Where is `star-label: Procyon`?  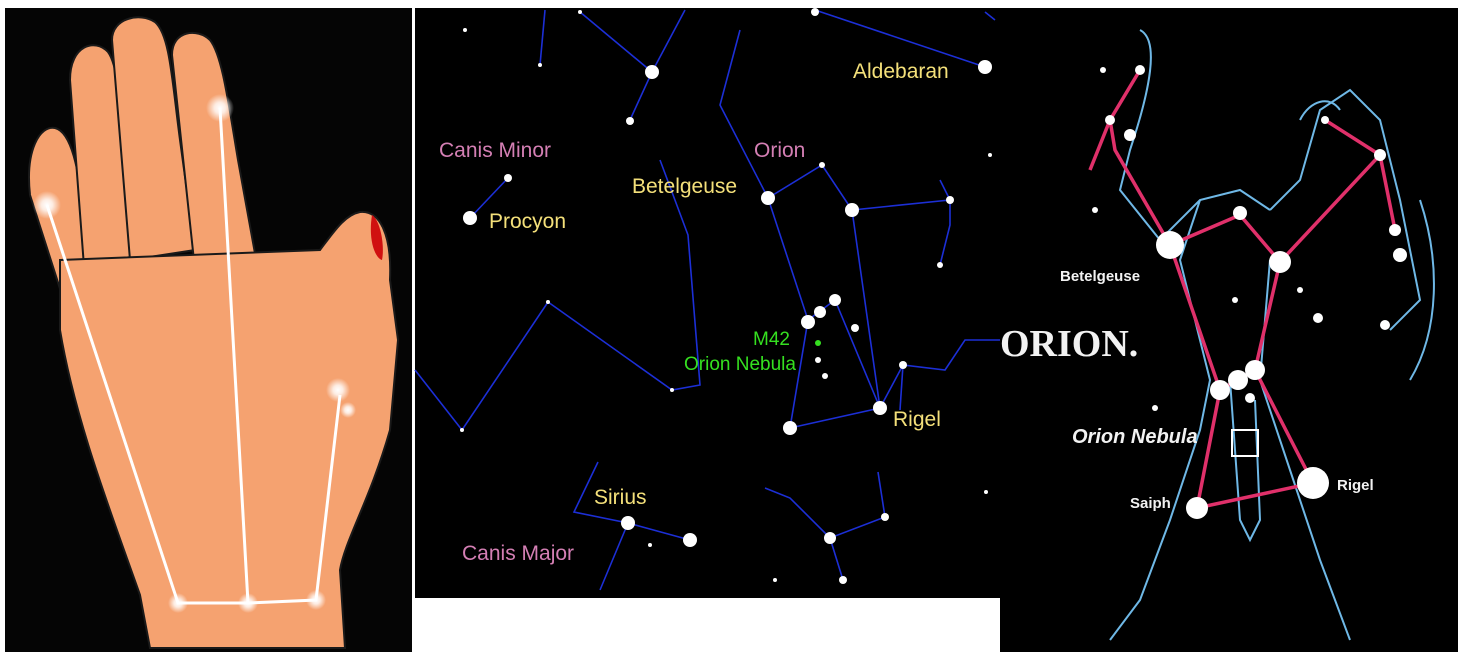 star-label: Procyon is located at coordinates (527, 221).